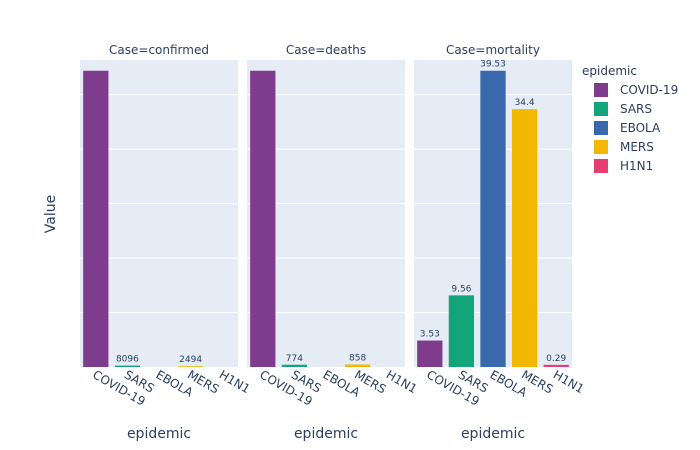 The height and width of the screenshot is (450, 700). I want to click on legend-item-label: MERS, so click(637, 147).